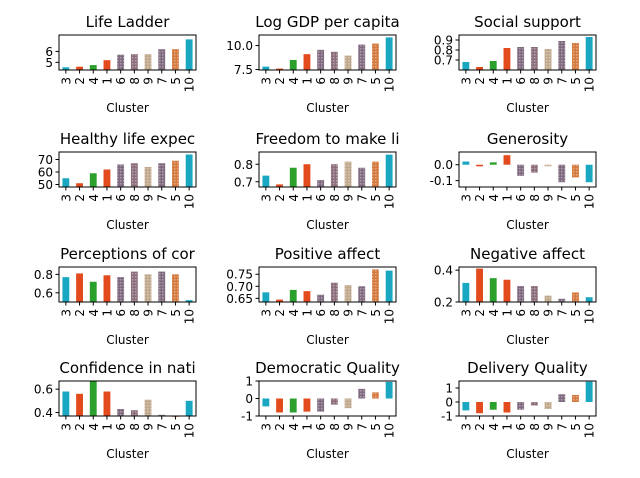 Image resolution: width=640 pixels, height=478 pixels. What do you see at coordinates (527, 139) in the screenshot?
I see `panel-title: Generosity` at bounding box center [527, 139].